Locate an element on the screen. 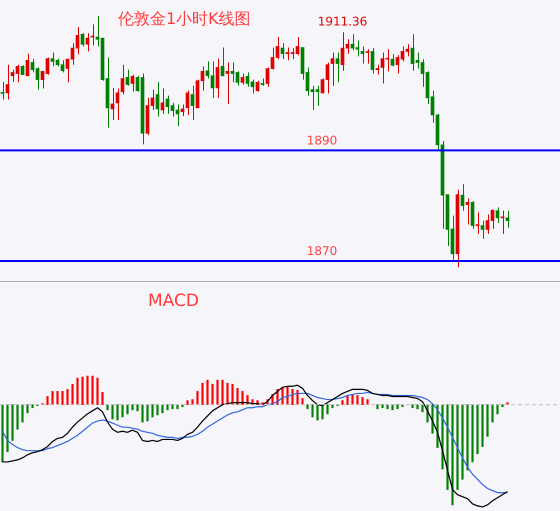 The height and width of the screenshot is (511, 560). ref-line-label: 1870 is located at coordinates (322, 251).